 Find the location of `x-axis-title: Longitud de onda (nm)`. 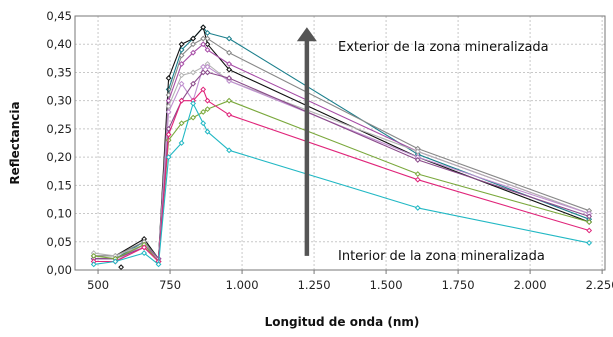

x-axis-title: Longitud de onda (nm) is located at coordinates (342, 322).